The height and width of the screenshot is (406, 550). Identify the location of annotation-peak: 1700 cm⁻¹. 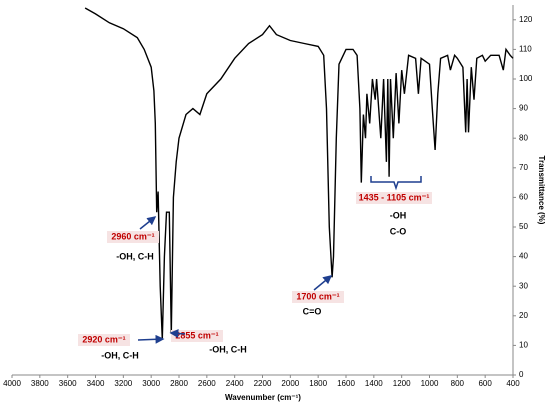
(317, 296).